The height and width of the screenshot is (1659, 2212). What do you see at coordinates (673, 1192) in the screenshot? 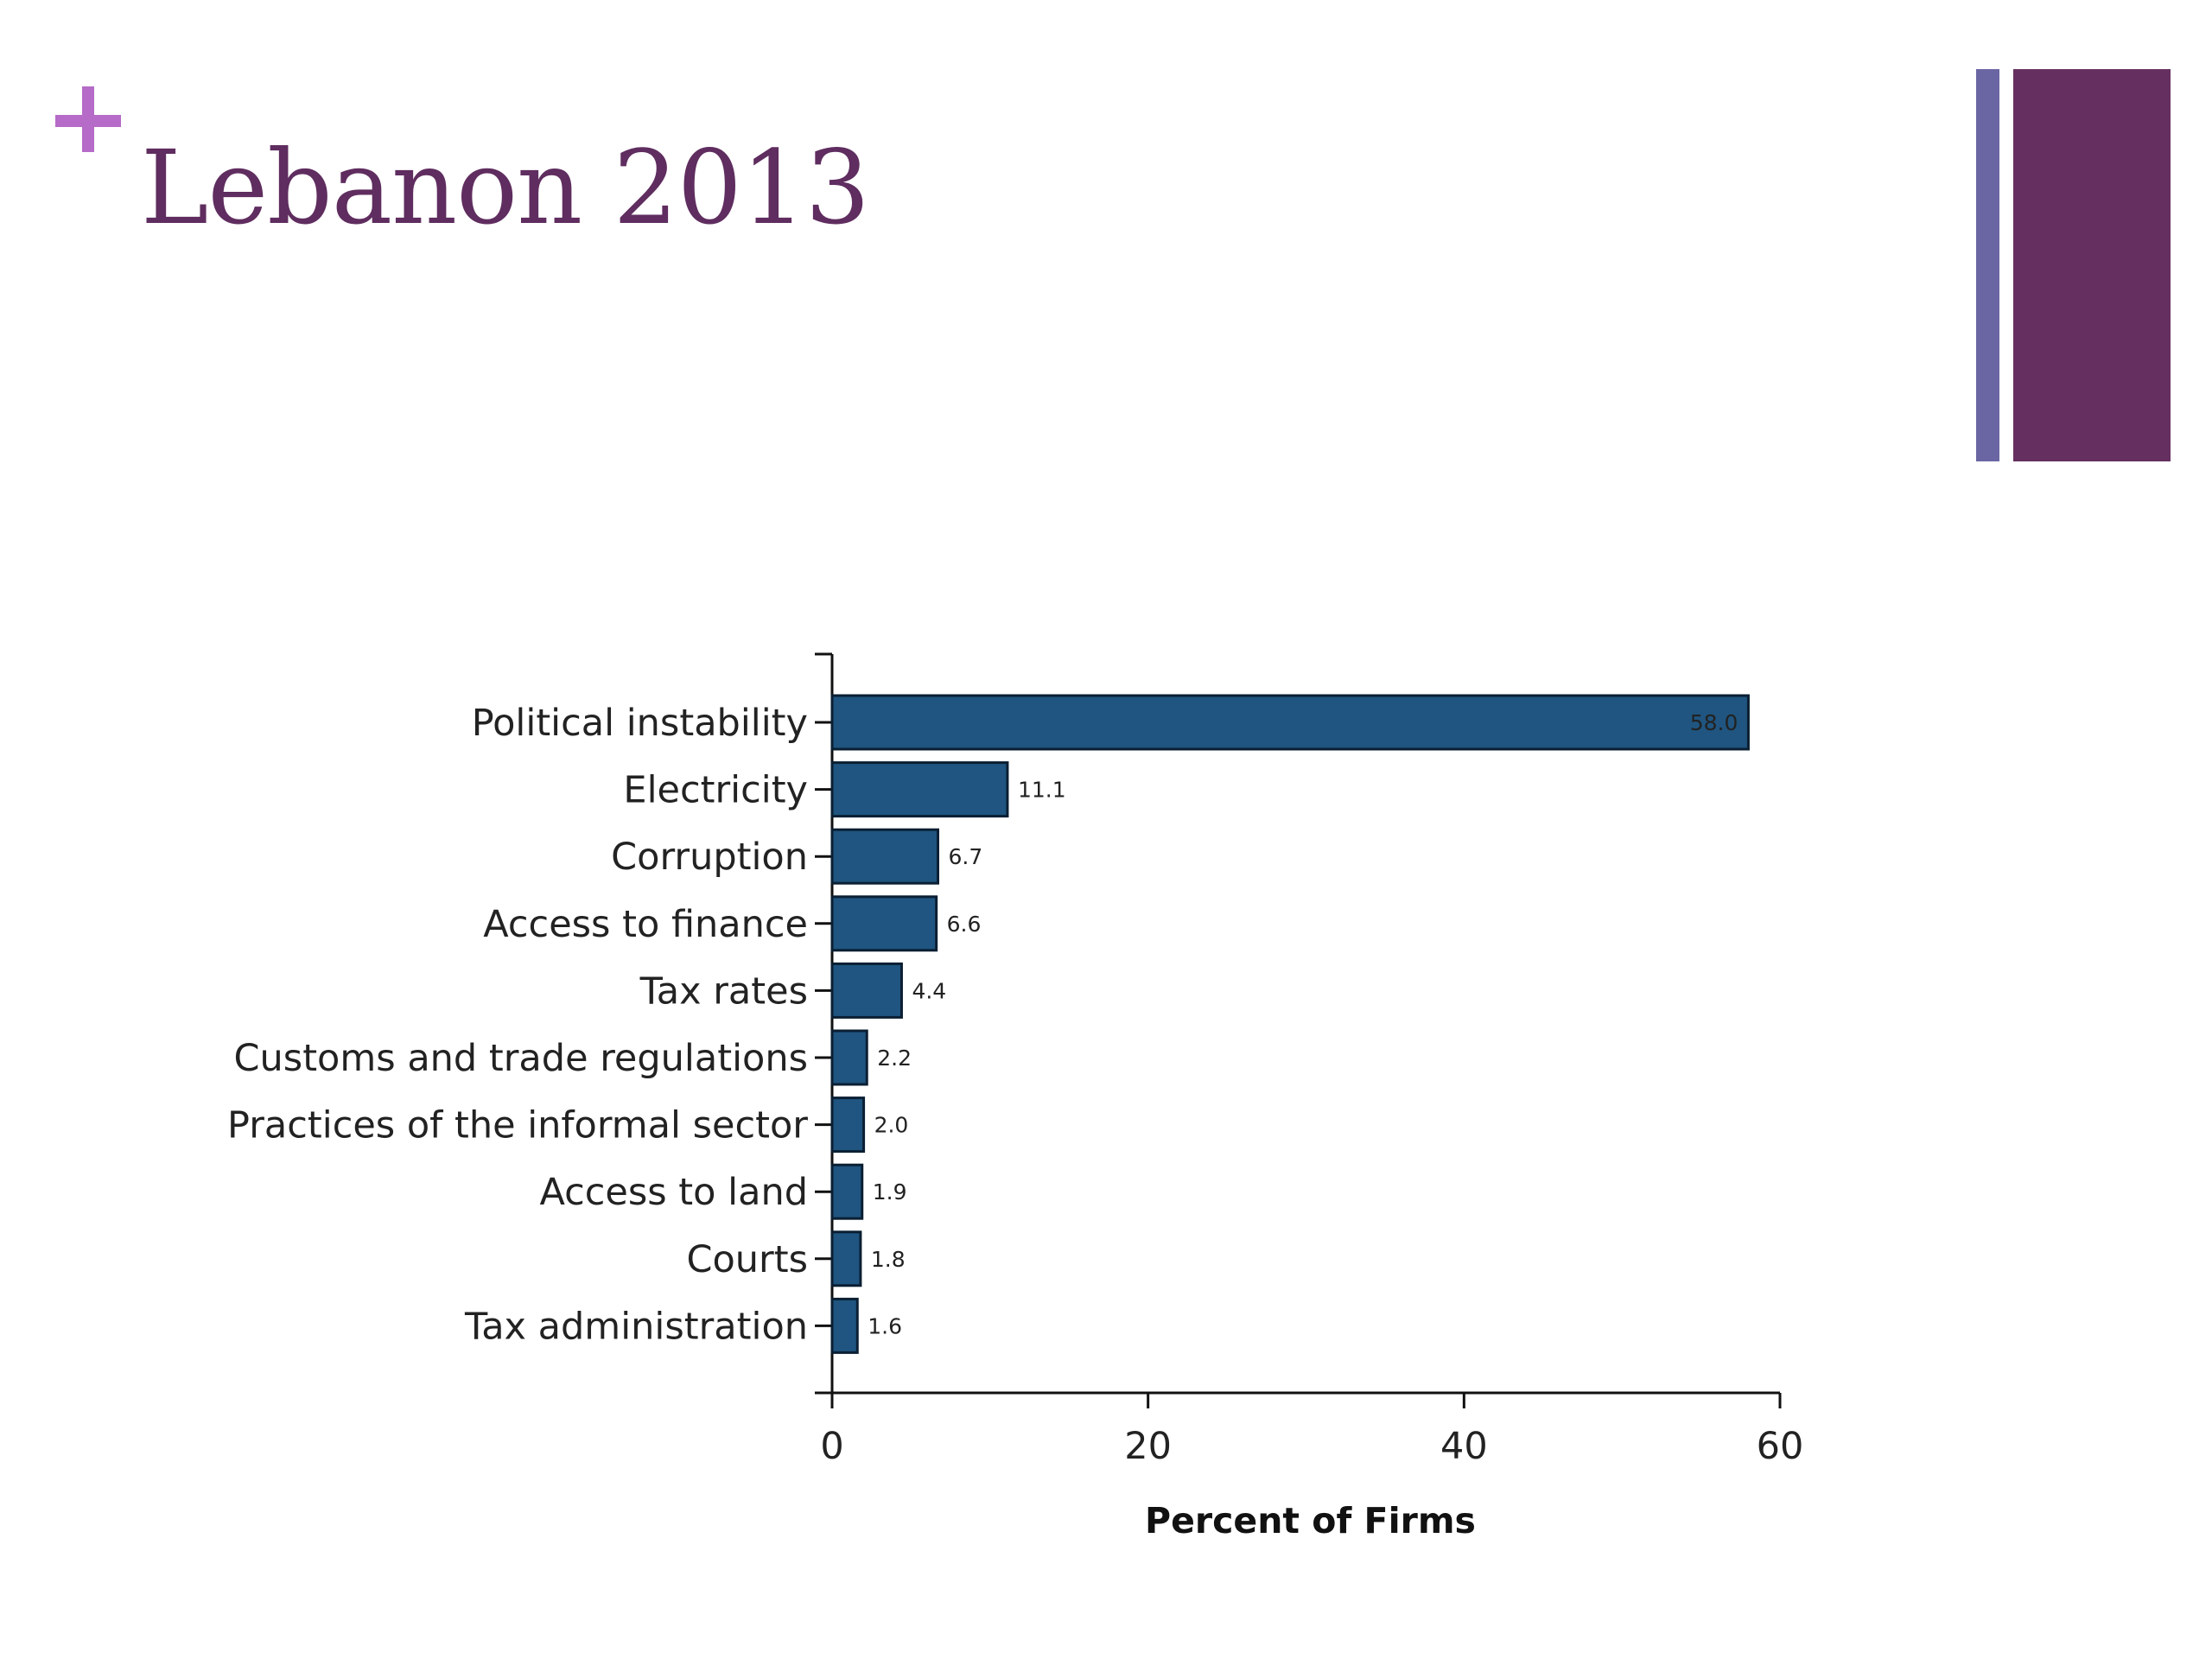
I see `category-label: Access to land` at bounding box center [673, 1192].